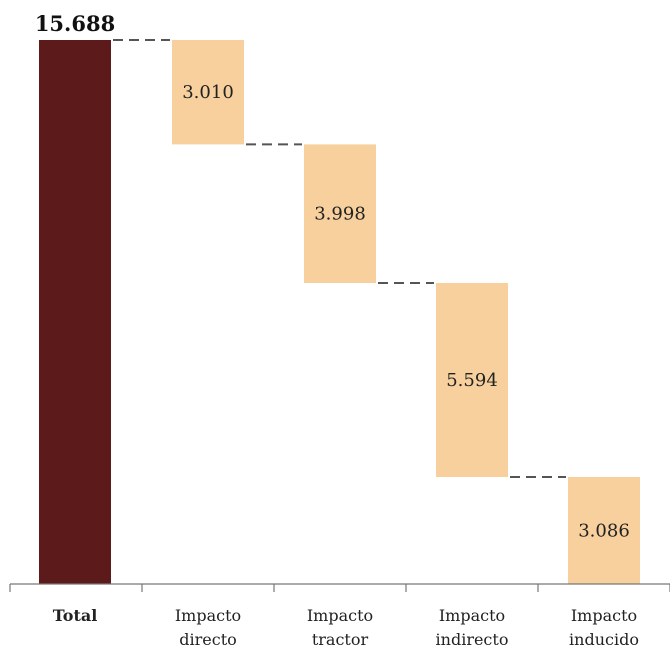 This screenshot has height=652, width=670. Describe the element at coordinates (340, 639) in the screenshot. I see `category-label-step-2: tractor` at that location.